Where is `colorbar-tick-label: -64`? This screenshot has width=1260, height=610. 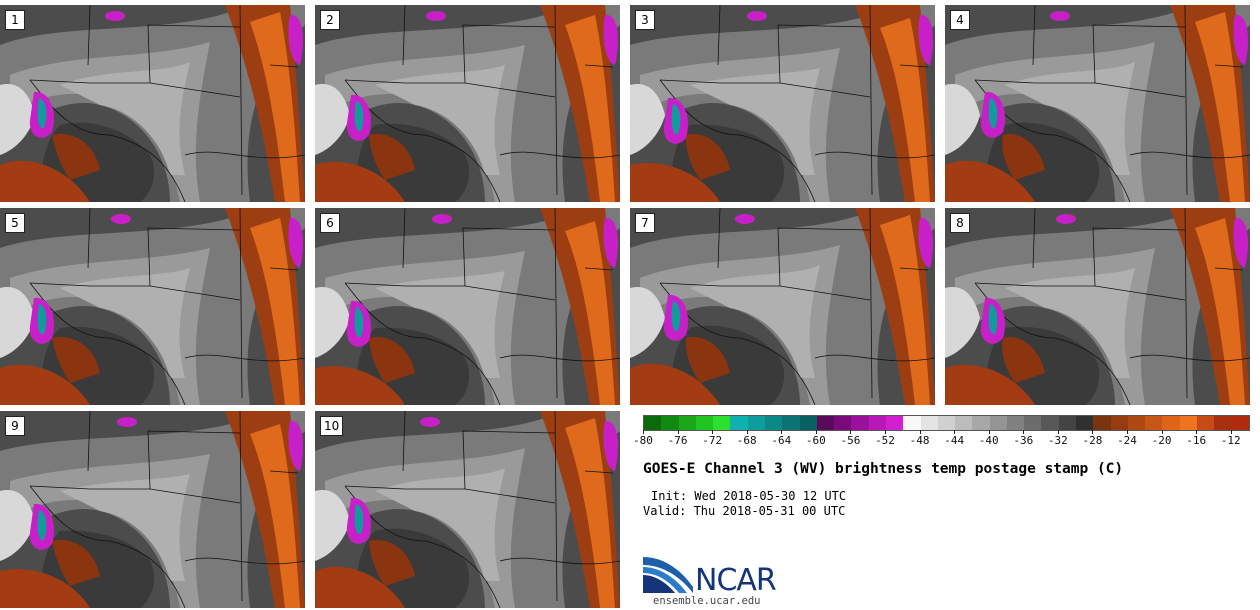
colorbar-tick-label: -64 is located at coordinates (781, 440).